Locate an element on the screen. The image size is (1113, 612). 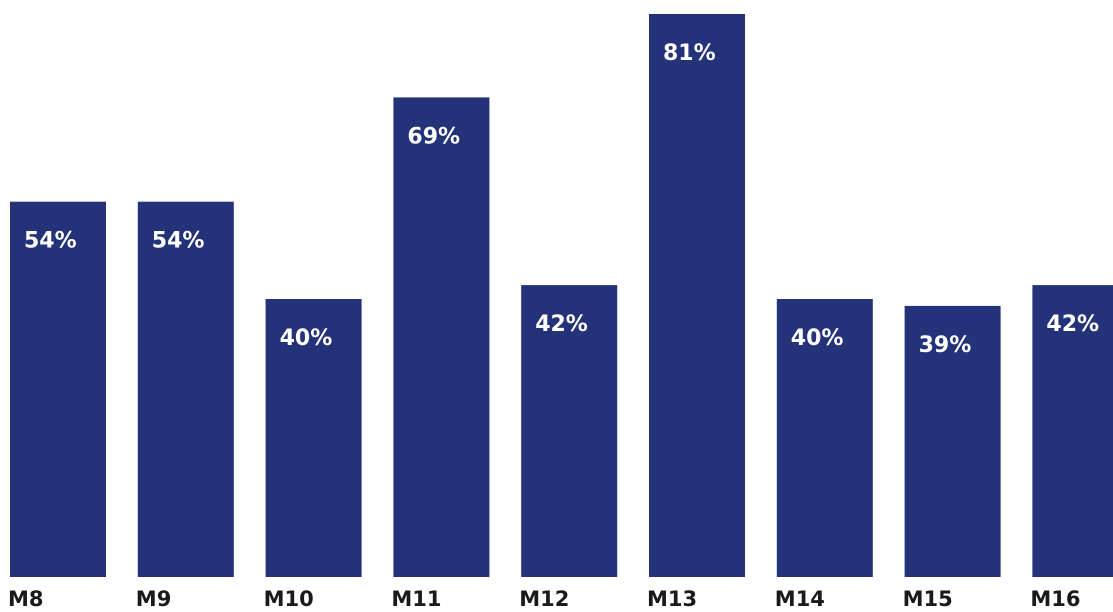
bar-m8 is located at coordinates (58, 389).